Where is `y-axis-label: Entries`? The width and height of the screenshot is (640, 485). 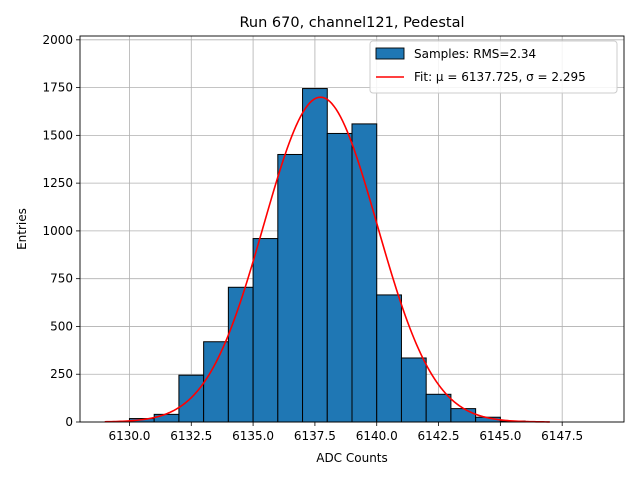 y-axis-label: Entries is located at coordinates (22, 229).